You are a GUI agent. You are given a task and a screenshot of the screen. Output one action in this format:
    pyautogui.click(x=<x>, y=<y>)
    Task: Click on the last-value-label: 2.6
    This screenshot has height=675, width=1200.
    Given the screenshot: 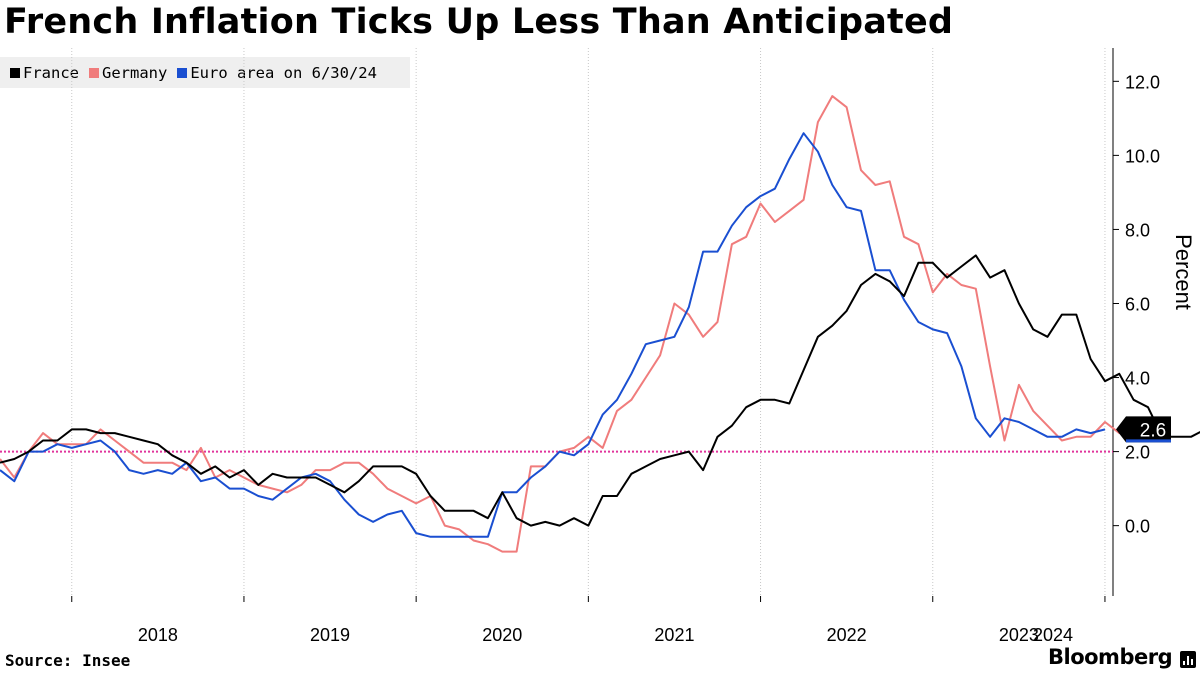 What is the action you would take?
    pyautogui.click(x=1153, y=430)
    